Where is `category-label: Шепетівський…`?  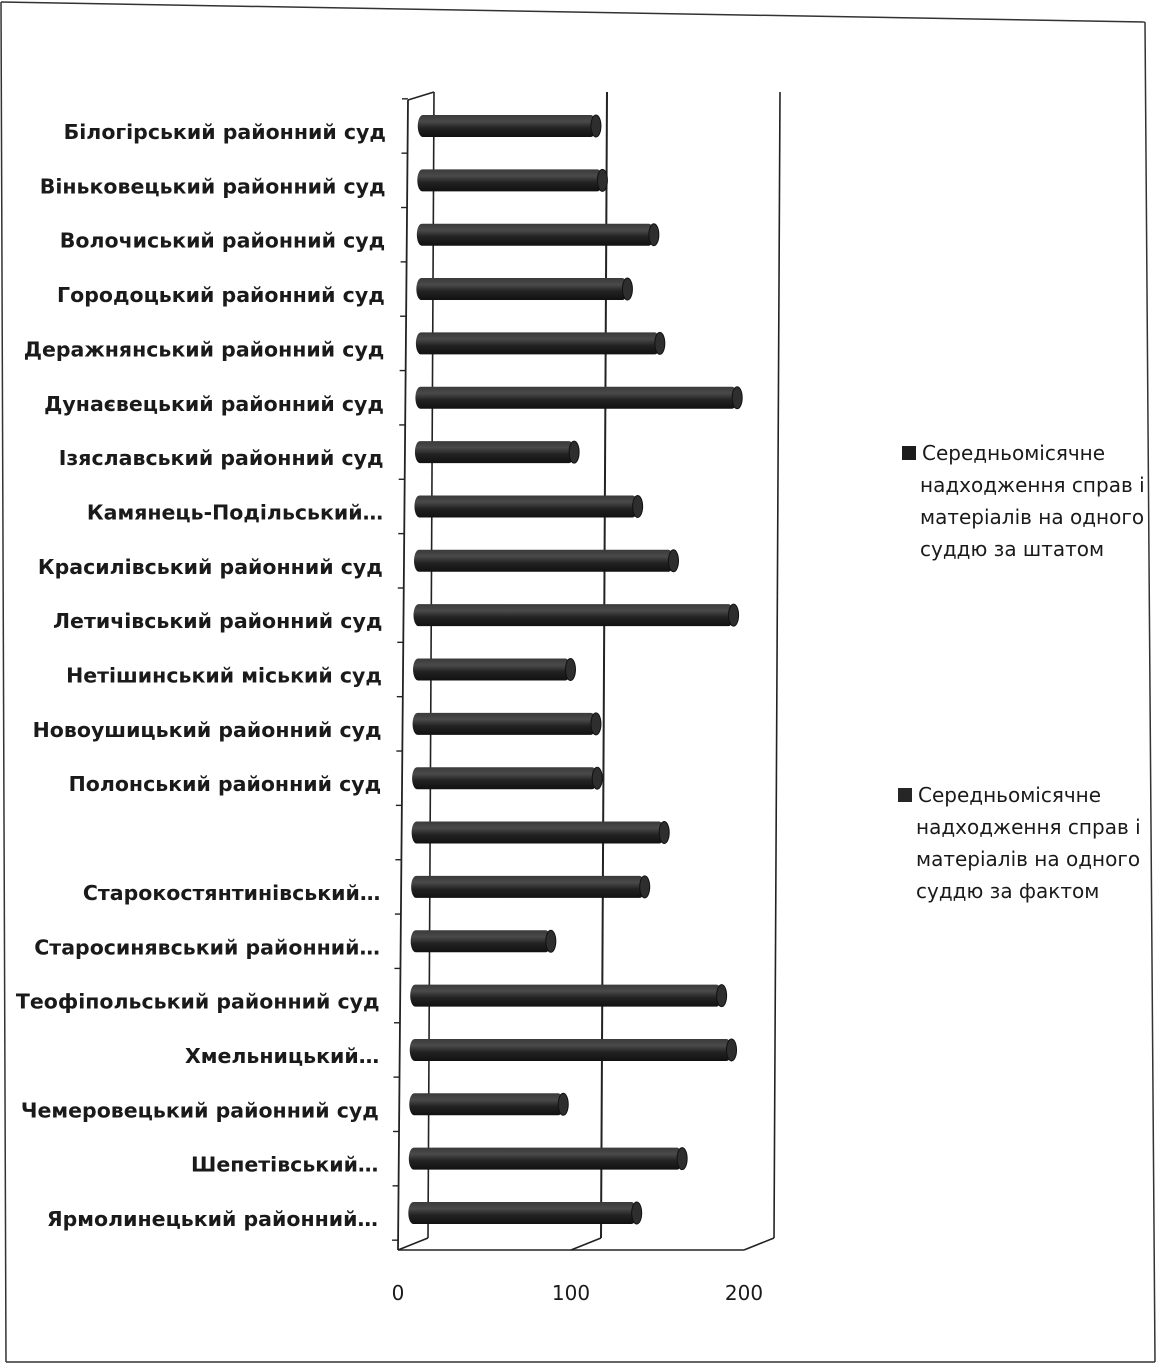 category-label: Шепетівський… is located at coordinates (284, 1165).